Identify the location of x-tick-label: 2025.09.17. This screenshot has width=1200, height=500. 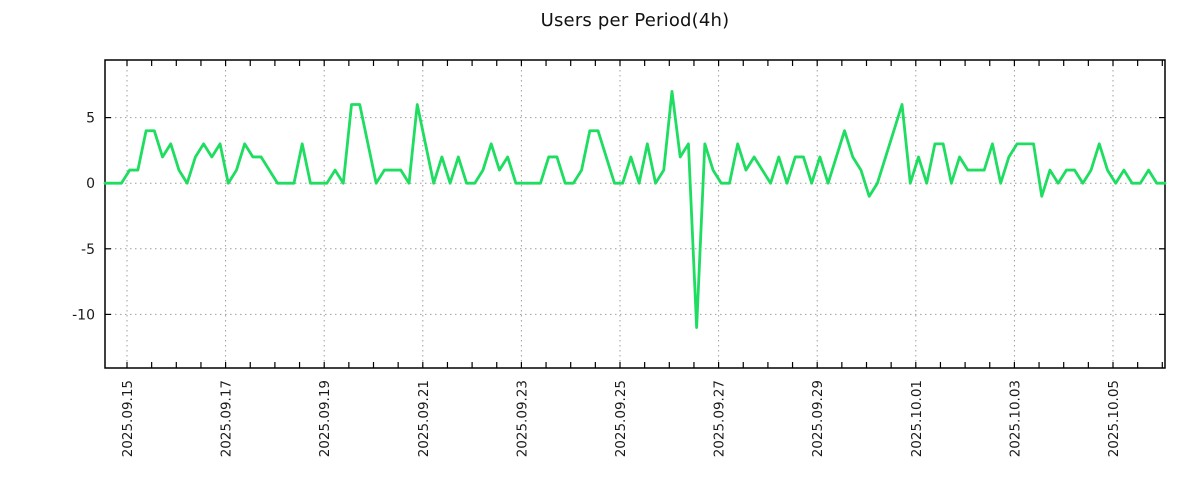
(227, 418).